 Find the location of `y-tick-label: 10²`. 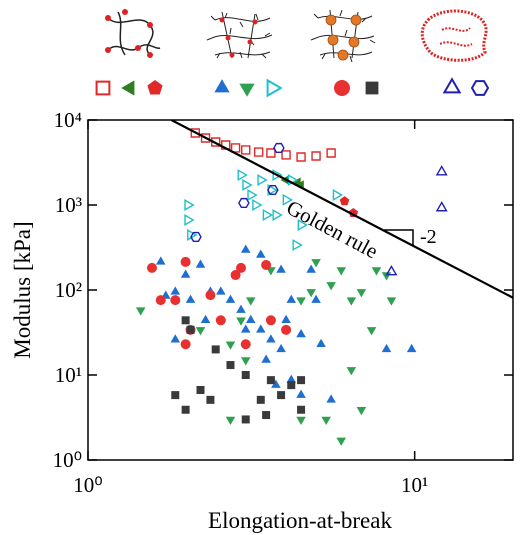

y-tick-label: 10² is located at coordinates (68, 290).